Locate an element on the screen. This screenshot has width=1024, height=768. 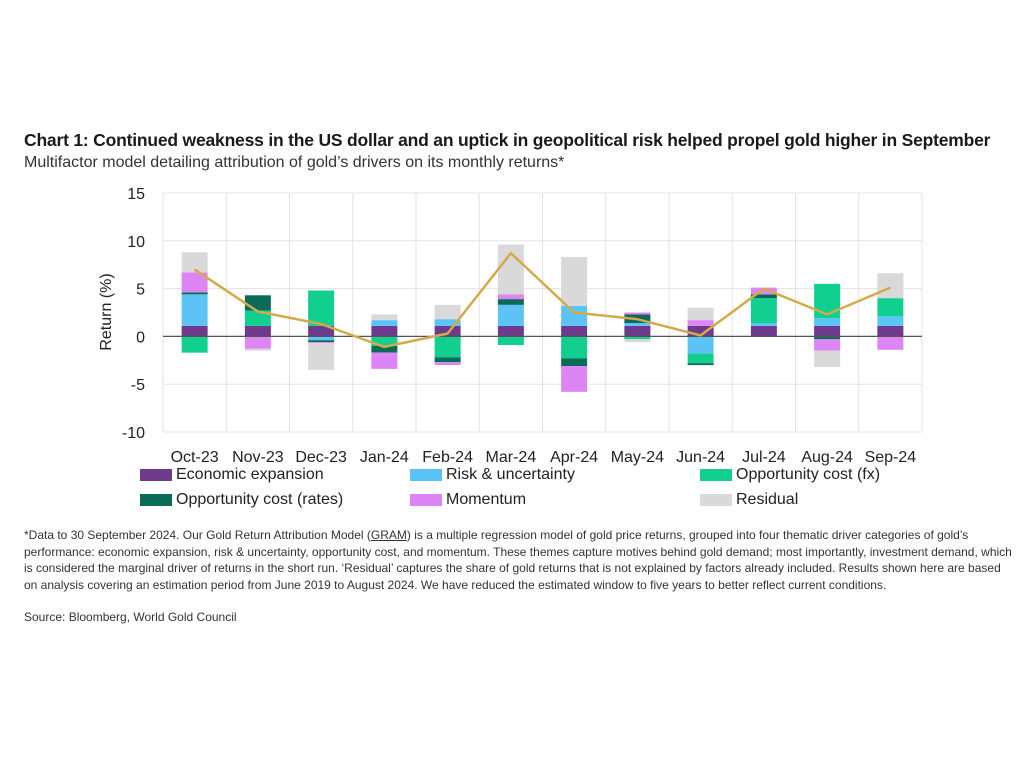
x-tick-label: Mar-24 is located at coordinates (511, 457).